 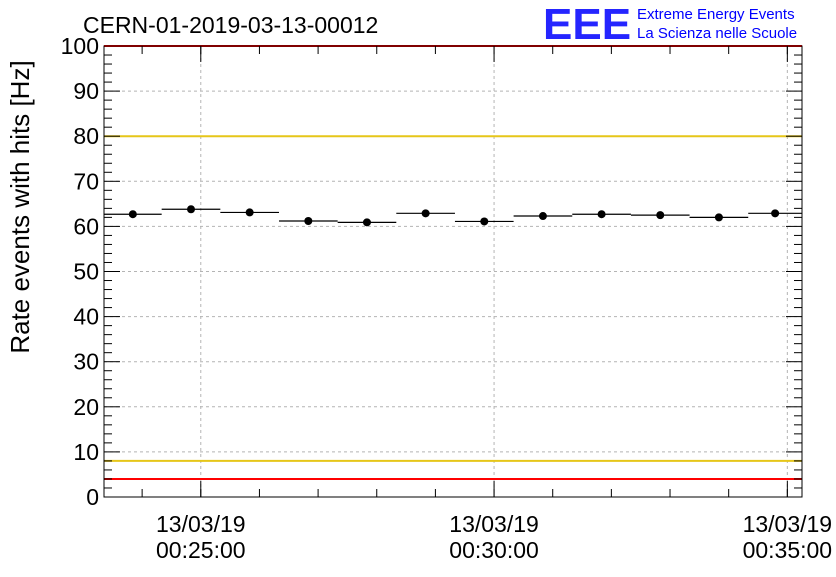 What do you see at coordinates (86, 362) in the screenshot?
I see `y-tick-label: 30` at bounding box center [86, 362].